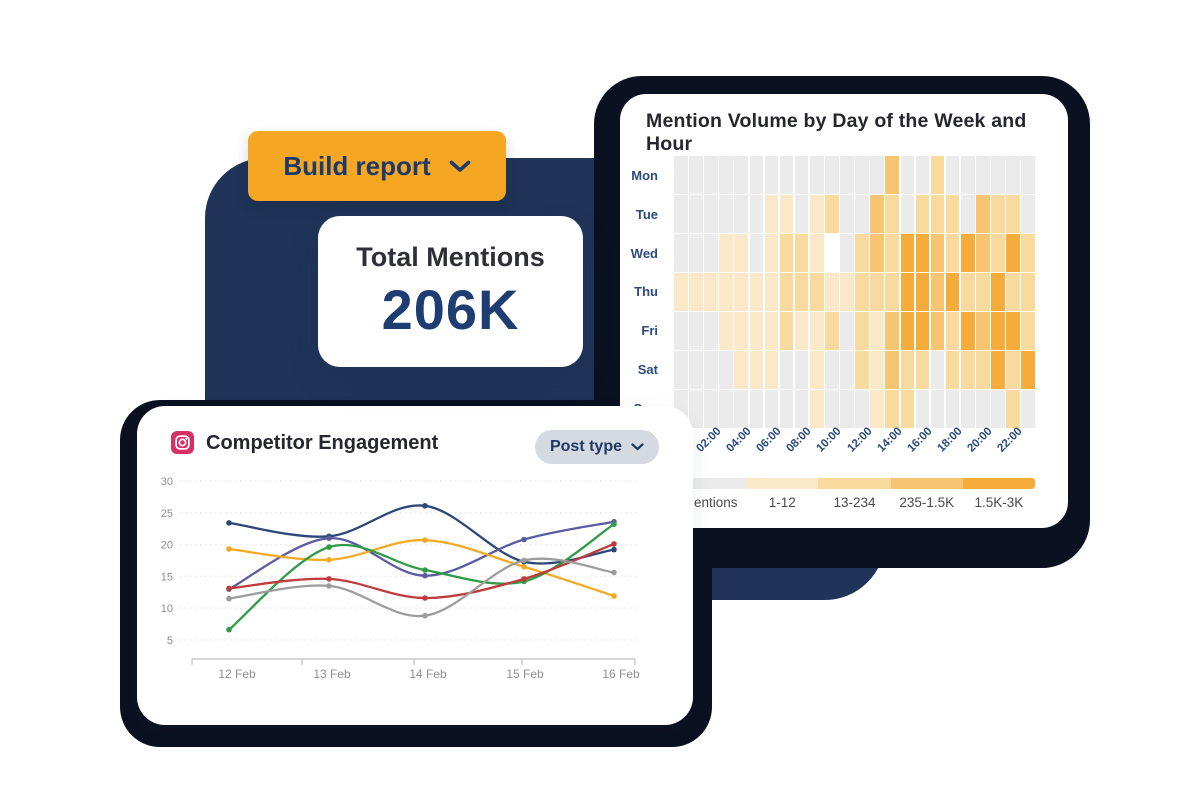 This screenshot has width=1200, height=800. What do you see at coordinates (1010, 440) in the screenshot?
I see `heatmap-hour-label: 22:00` at bounding box center [1010, 440].